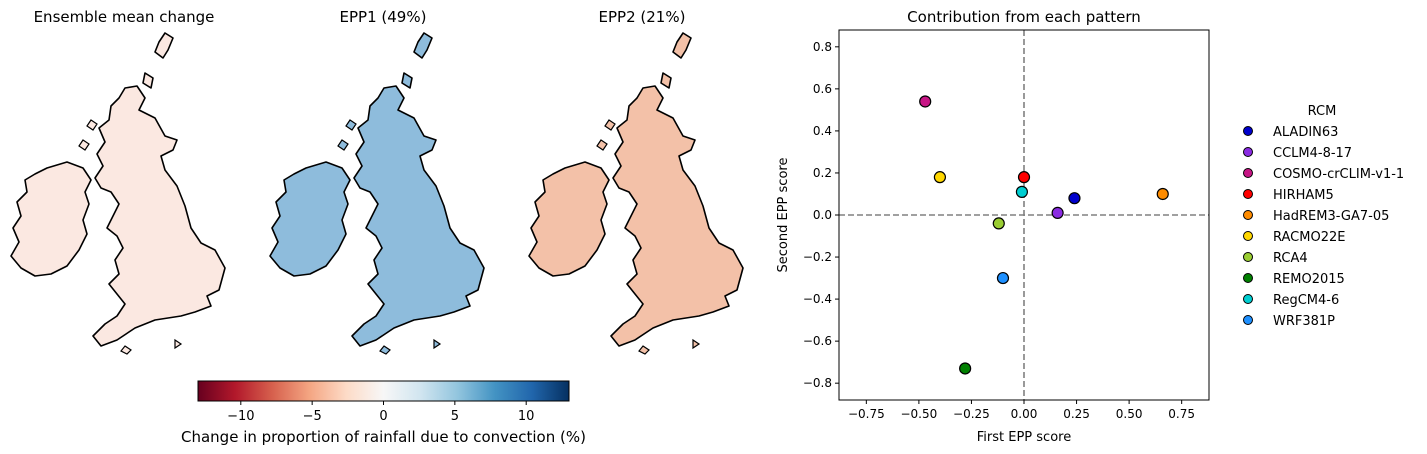 The image size is (1427, 454). I want to click on scatter-point-aladin63, so click(1074, 198).